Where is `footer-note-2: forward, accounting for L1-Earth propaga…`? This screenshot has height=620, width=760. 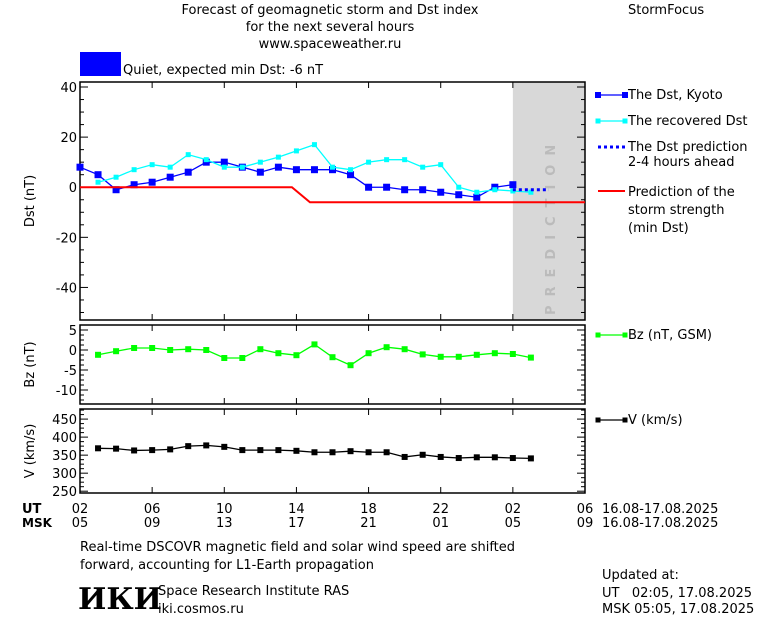
footer-note-2: forward, accounting for L1-Earth propaga… is located at coordinates (227, 565).